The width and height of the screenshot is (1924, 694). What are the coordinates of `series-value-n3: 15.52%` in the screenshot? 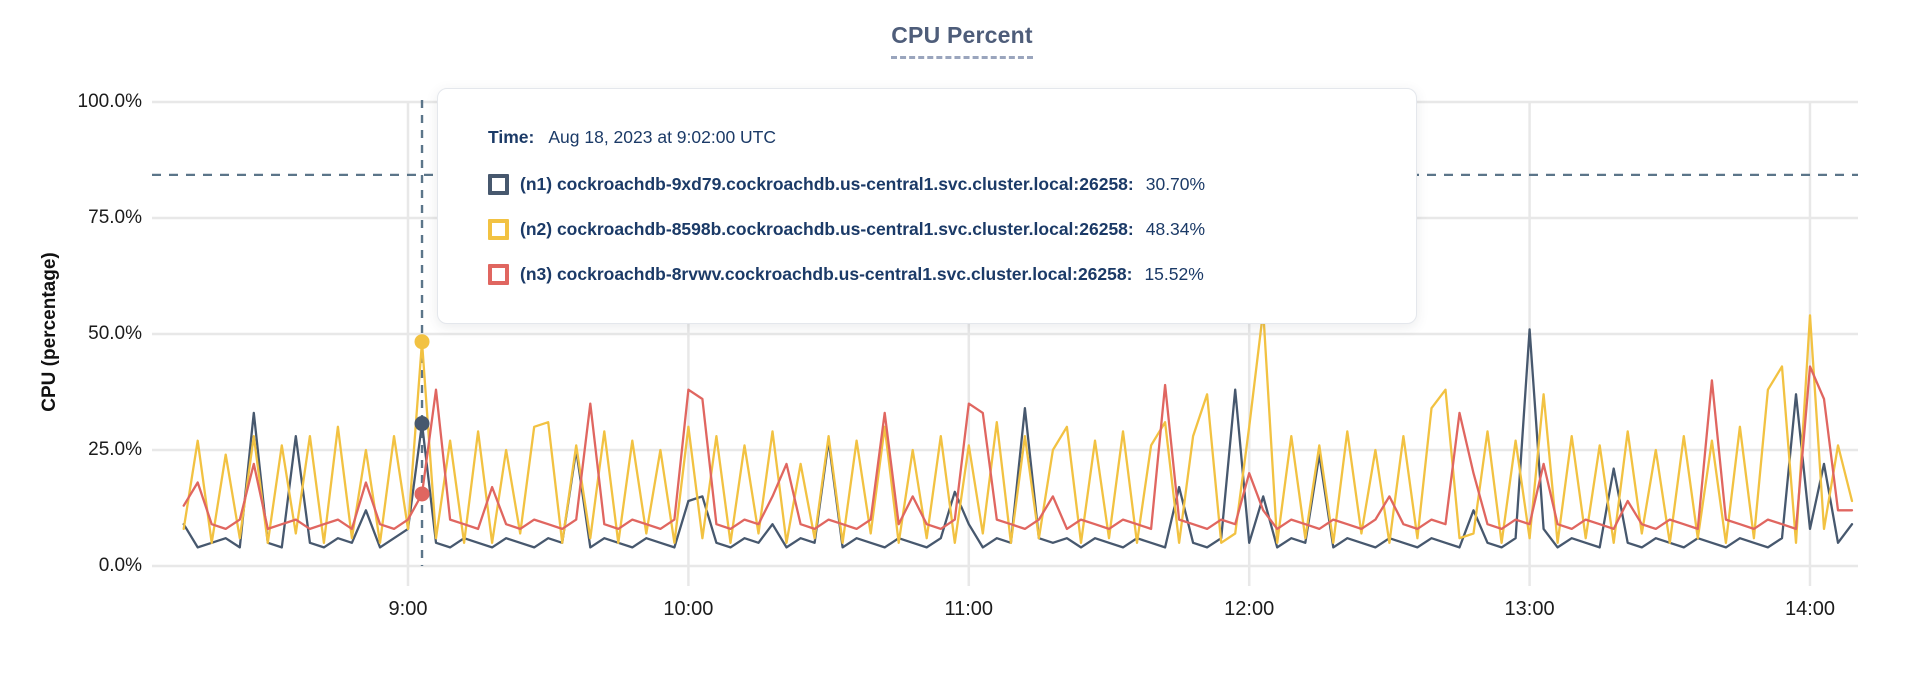 It's located at (1174, 273).